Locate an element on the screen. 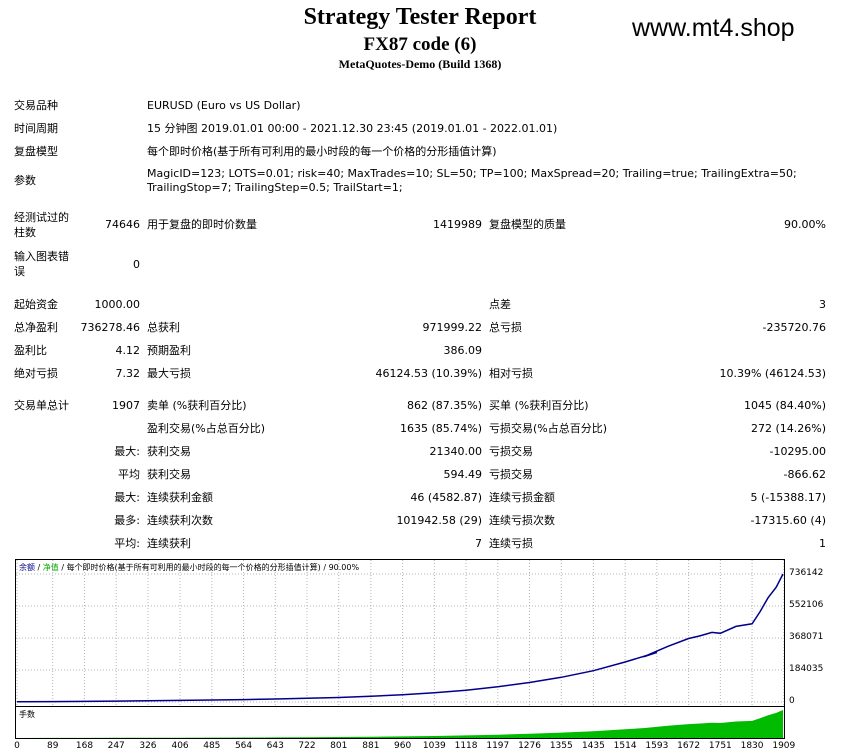 This screenshot has height=756, width=850. spread-label: 点差 is located at coordinates (500, 304).